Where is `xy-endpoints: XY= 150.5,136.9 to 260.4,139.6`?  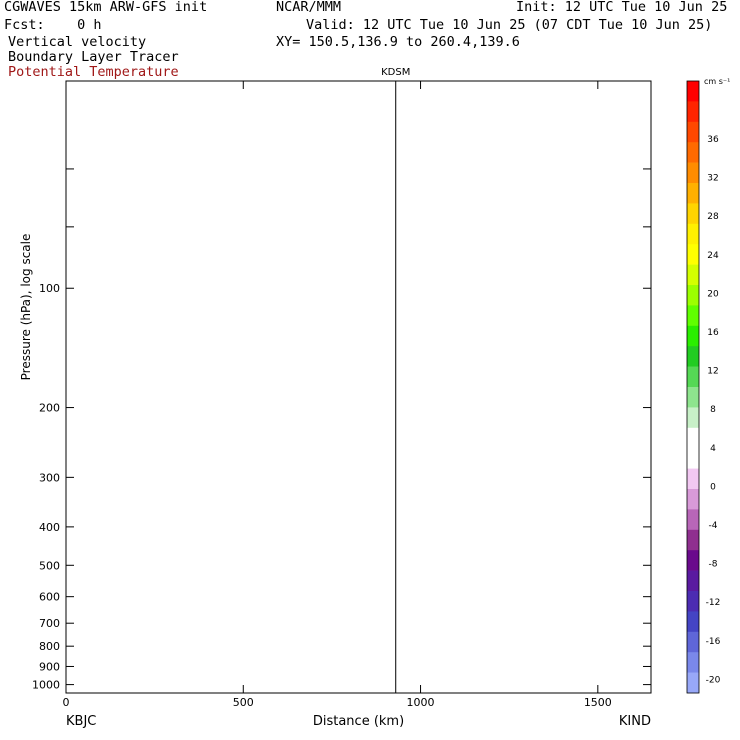
xy-endpoints: XY= 150.5,136.9 to 260.4,139.6 is located at coordinates (398, 42).